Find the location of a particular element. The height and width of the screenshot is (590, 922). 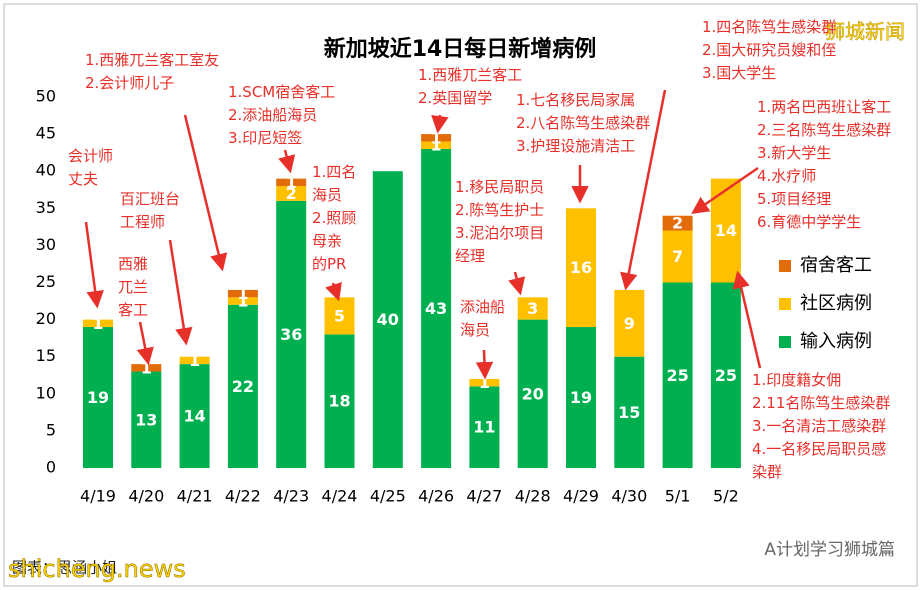

value-label: 20 is located at coordinates (533, 393).